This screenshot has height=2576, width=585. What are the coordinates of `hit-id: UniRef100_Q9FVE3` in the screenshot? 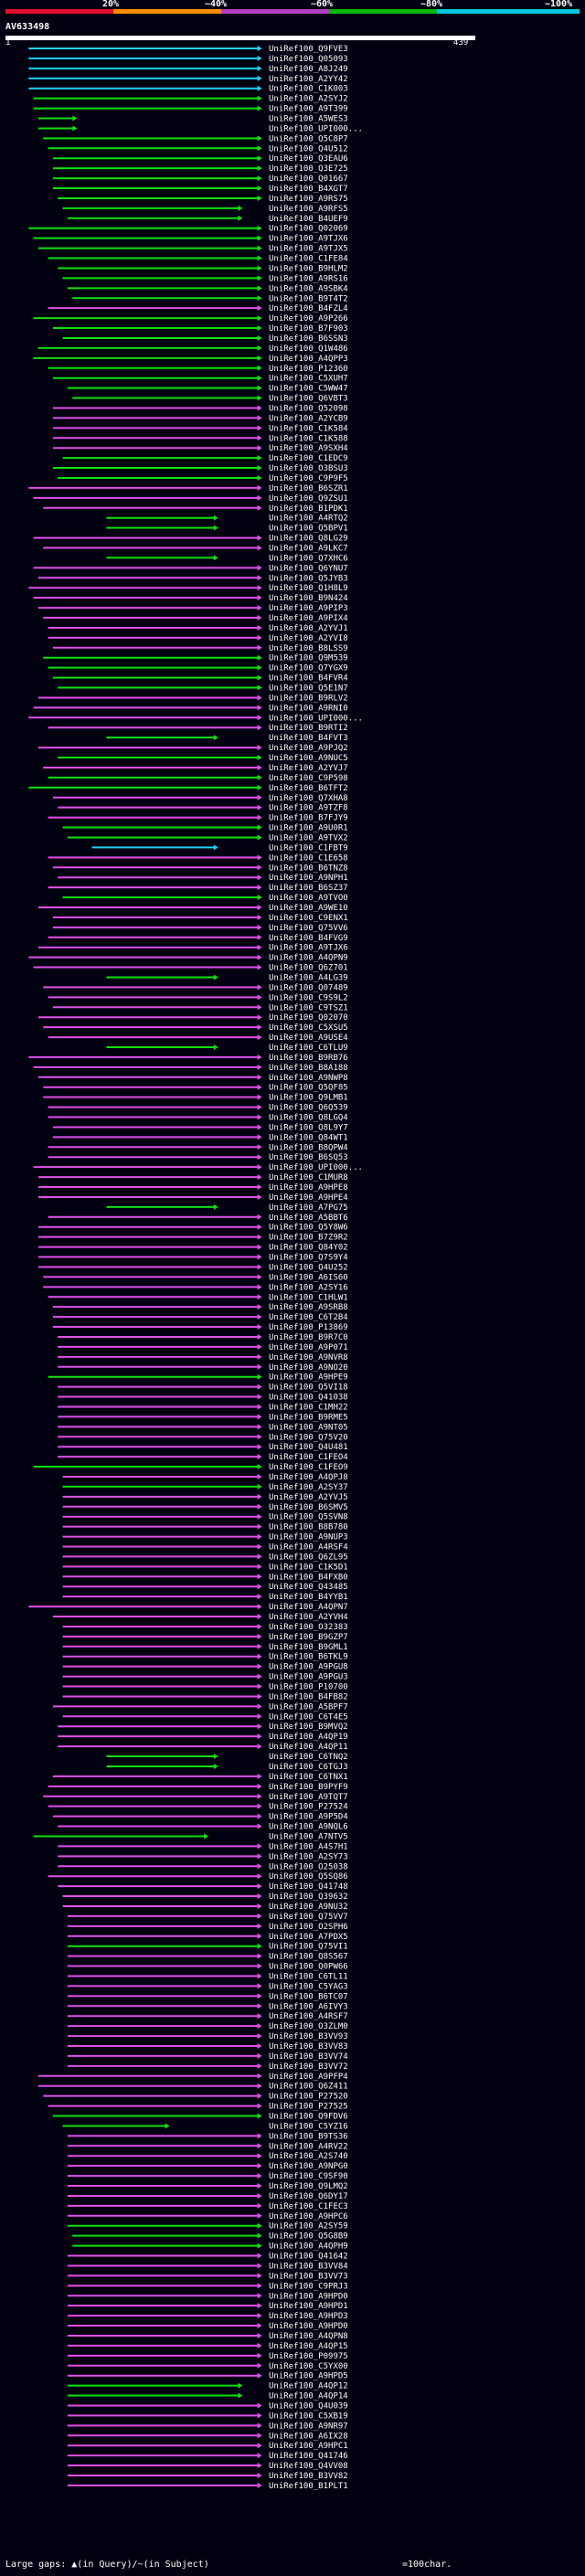 It's located at (309, 49).